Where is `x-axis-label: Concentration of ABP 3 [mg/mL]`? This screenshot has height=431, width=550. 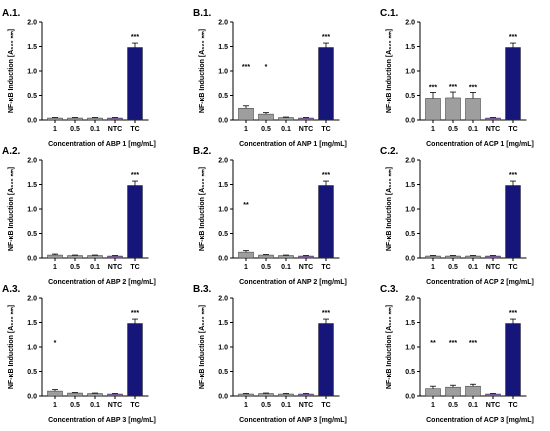
x-axis-label: Concentration of ABP 3 [mg/mL] is located at coordinates (102, 420).